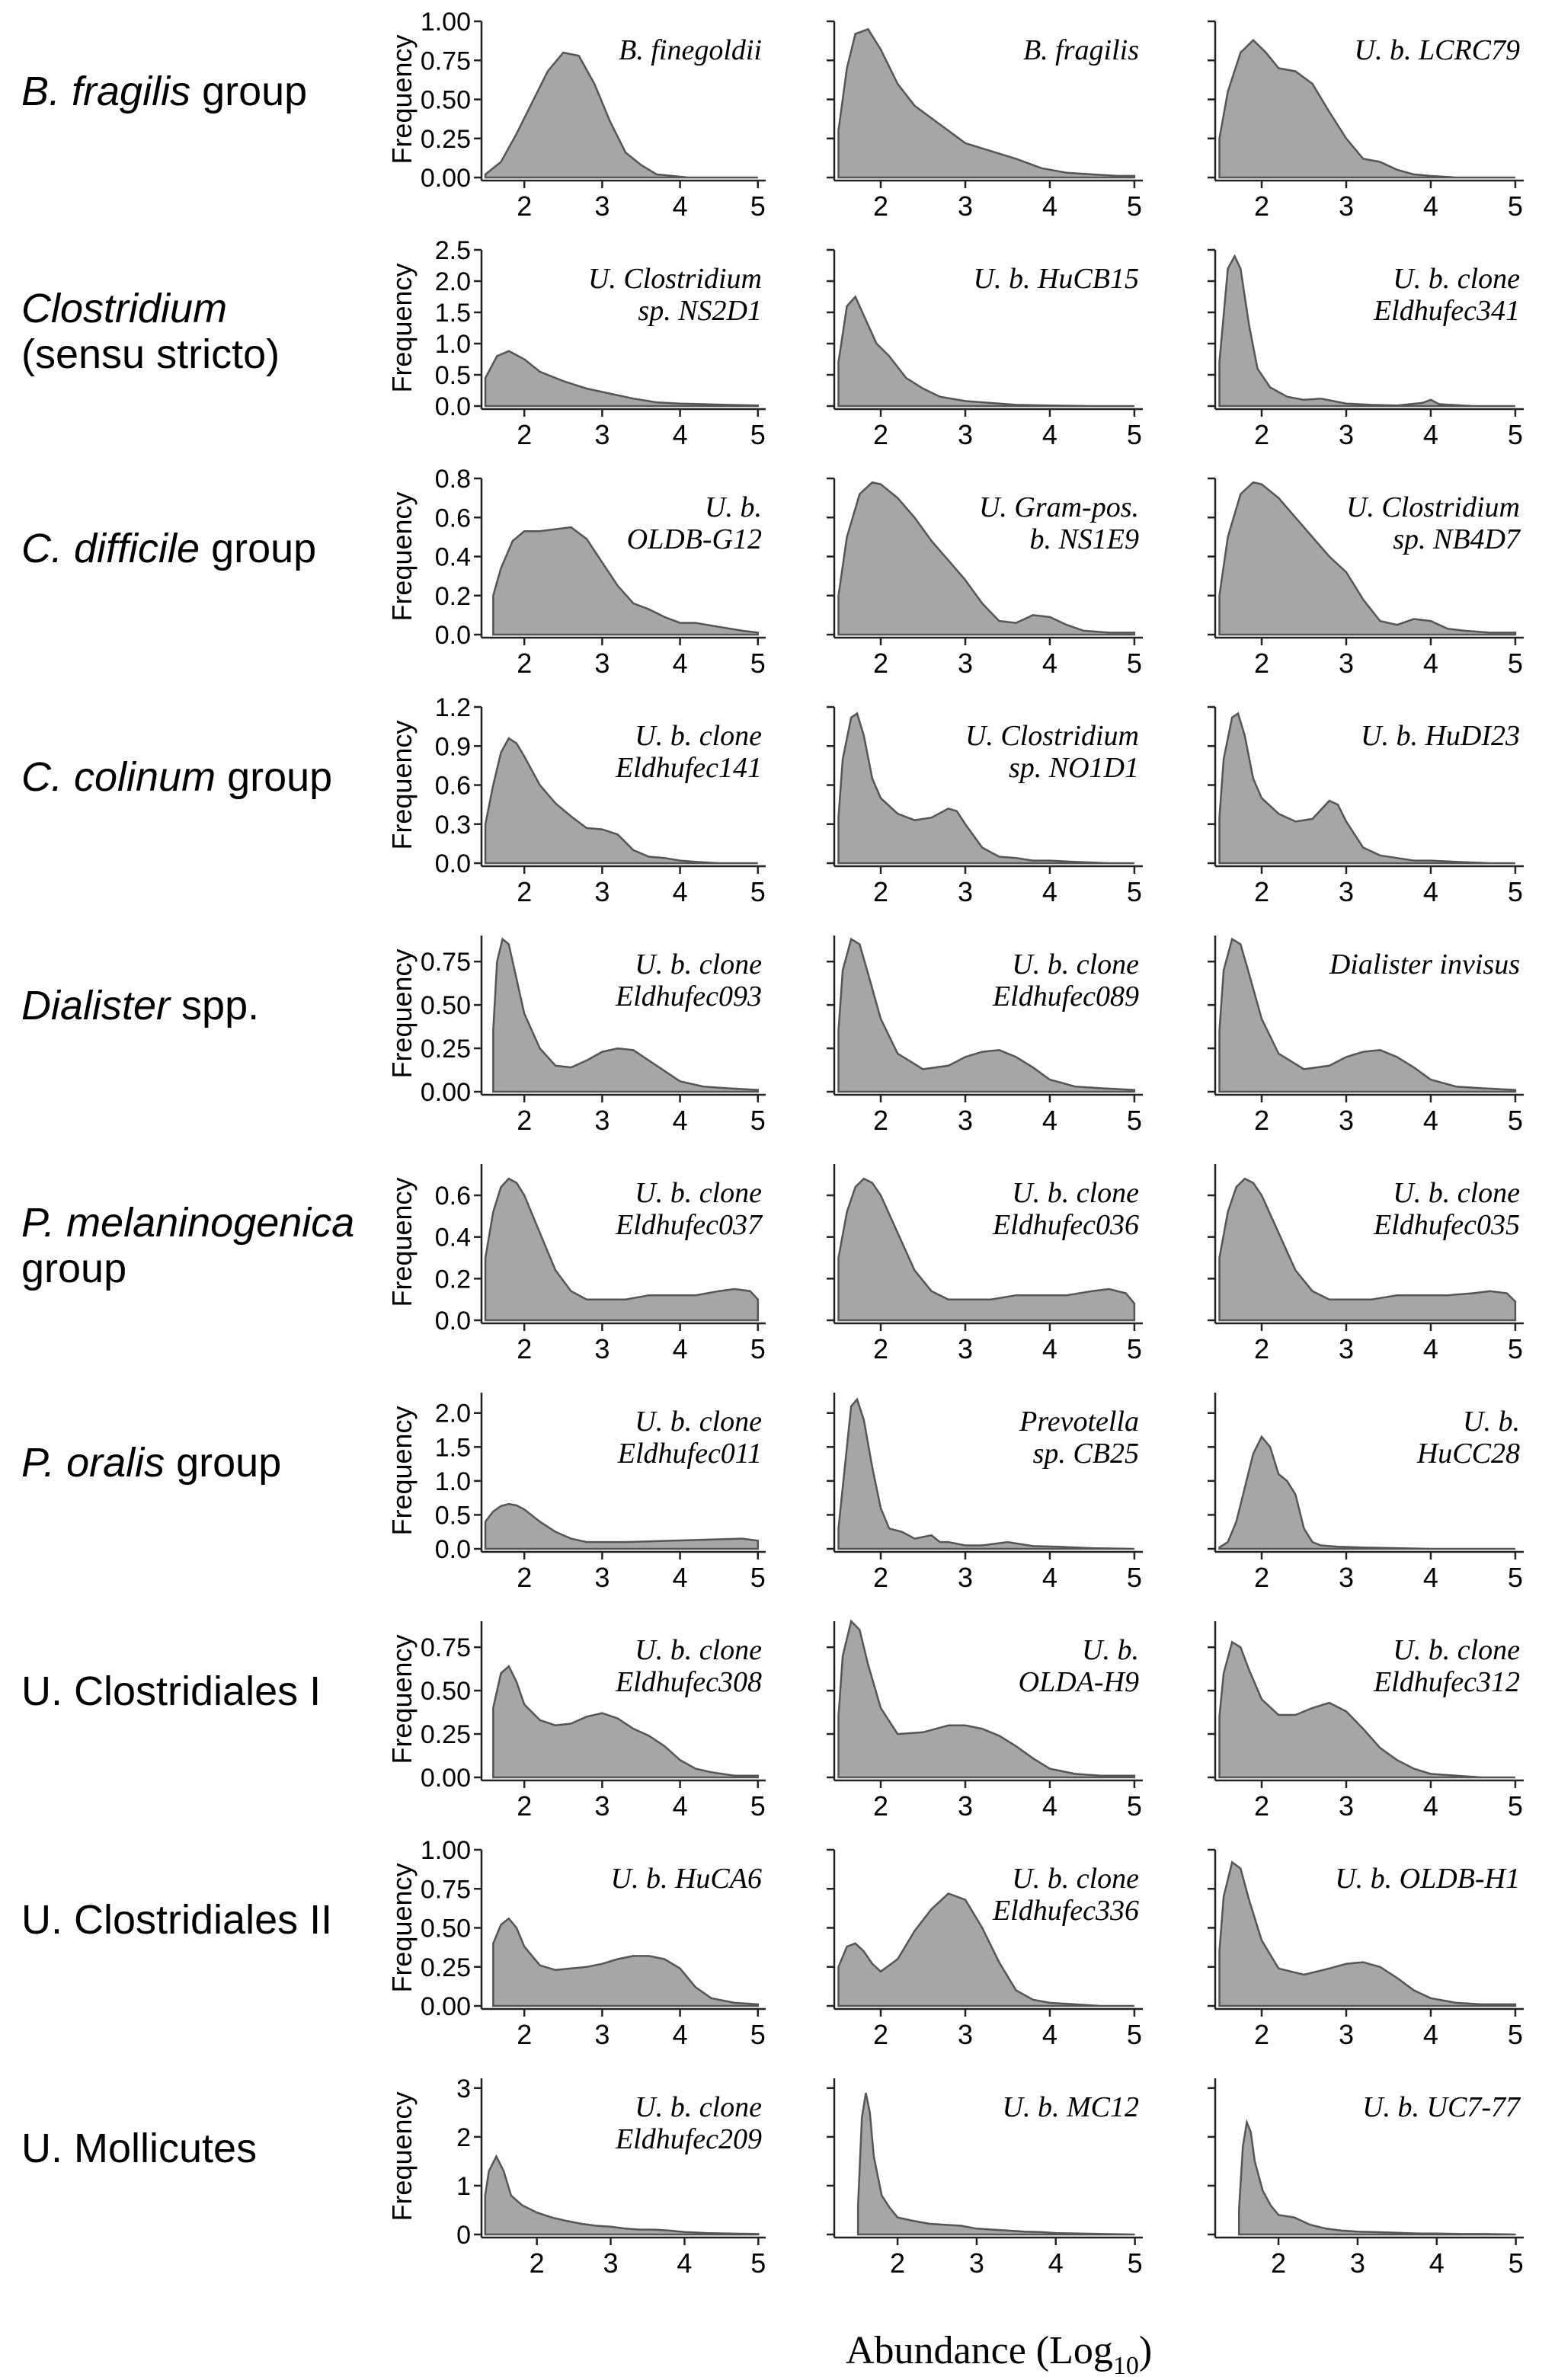 This screenshot has height=2380, width=1555. I want to click on species-label-line: Eldhufec093, so click(688, 996).